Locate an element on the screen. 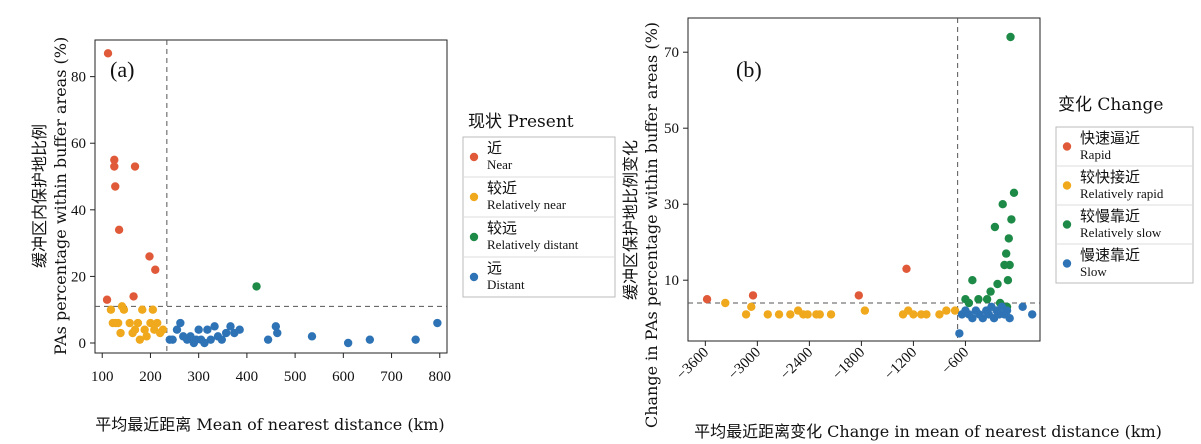  panel-b-x-tick-label: −3000 is located at coordinates (745, 364).